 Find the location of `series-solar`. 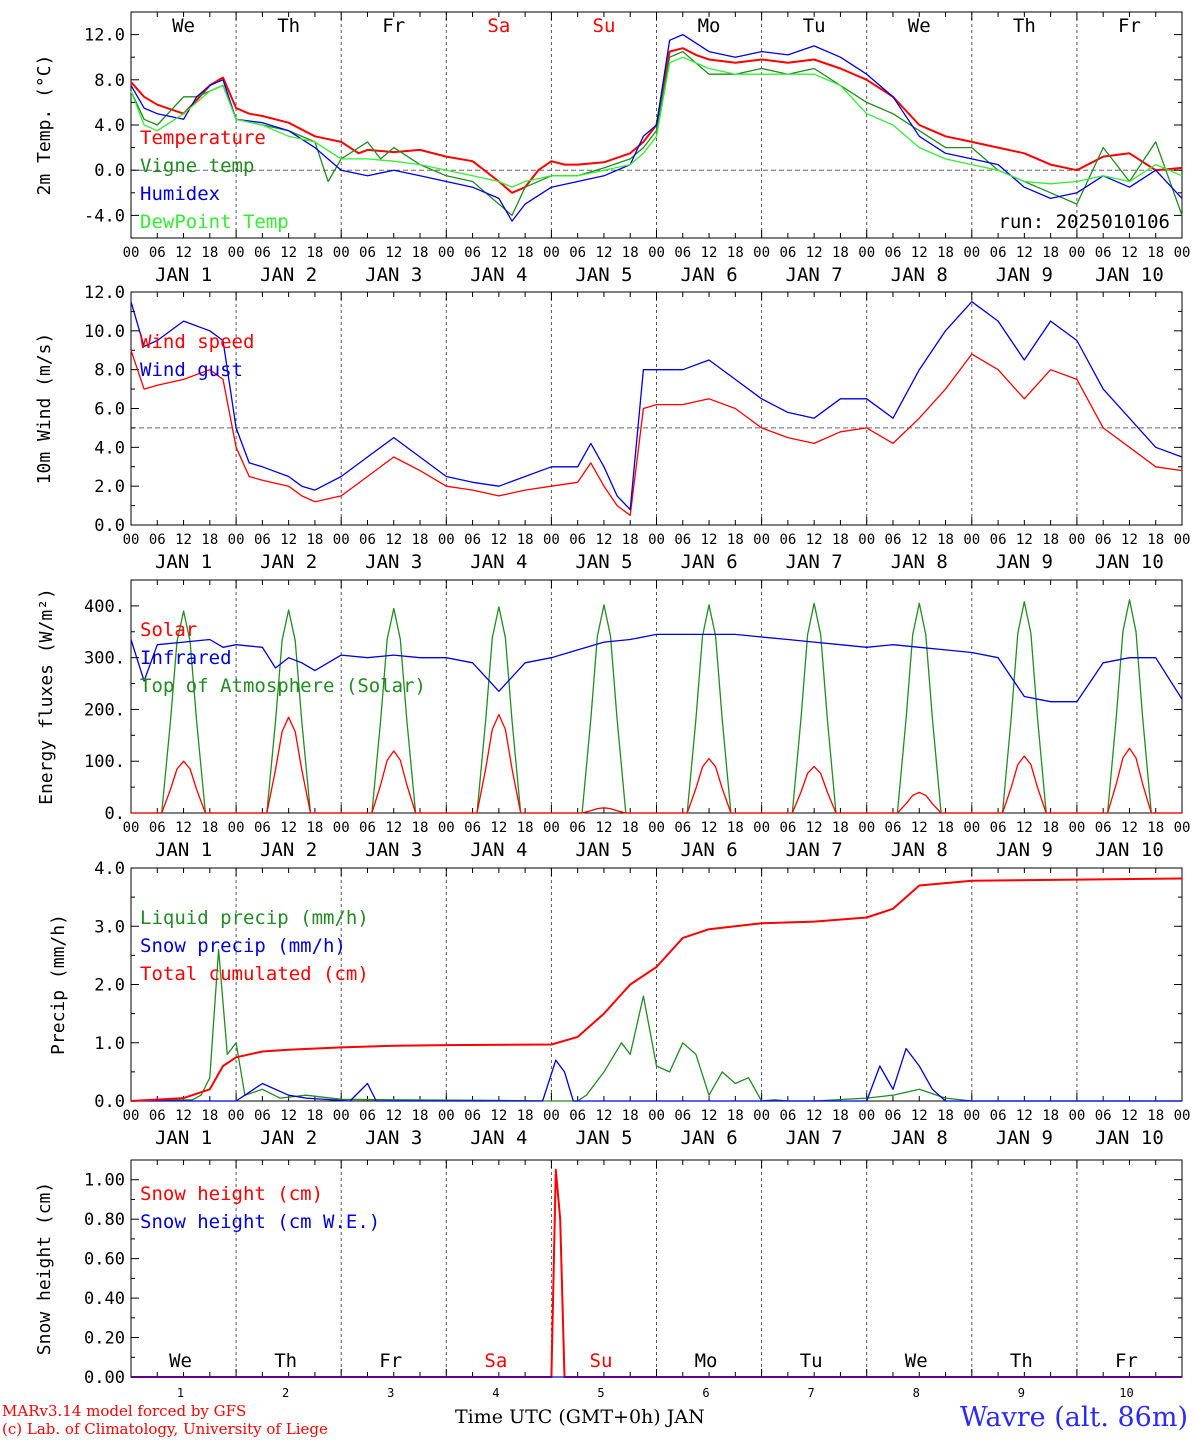

series-solar is located at coordinates (656, 763).